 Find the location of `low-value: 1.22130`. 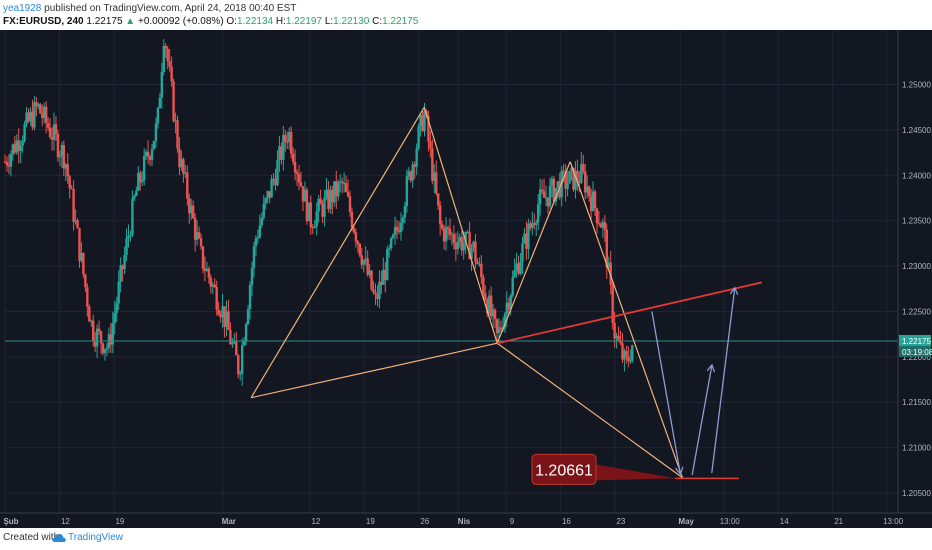

low-value: 1.22130 is located at coordinates (351, 21).